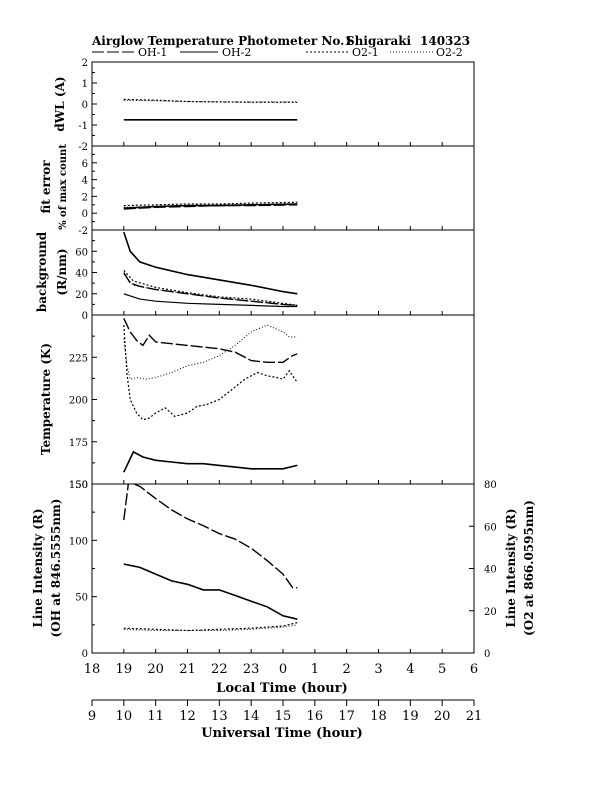 The width and height of the screenshot is (612, 792). Describe the element at coordinates (81, 295) in the screenshot. I see `y-tick-label: 20` at that location.